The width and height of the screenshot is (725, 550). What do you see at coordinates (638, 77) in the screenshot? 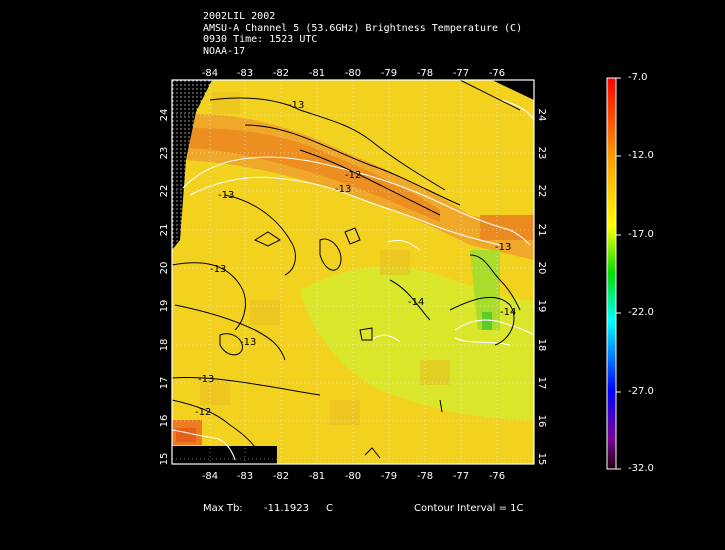
I see `colorbar-label: -7.0` at bounding box center [638, 77].